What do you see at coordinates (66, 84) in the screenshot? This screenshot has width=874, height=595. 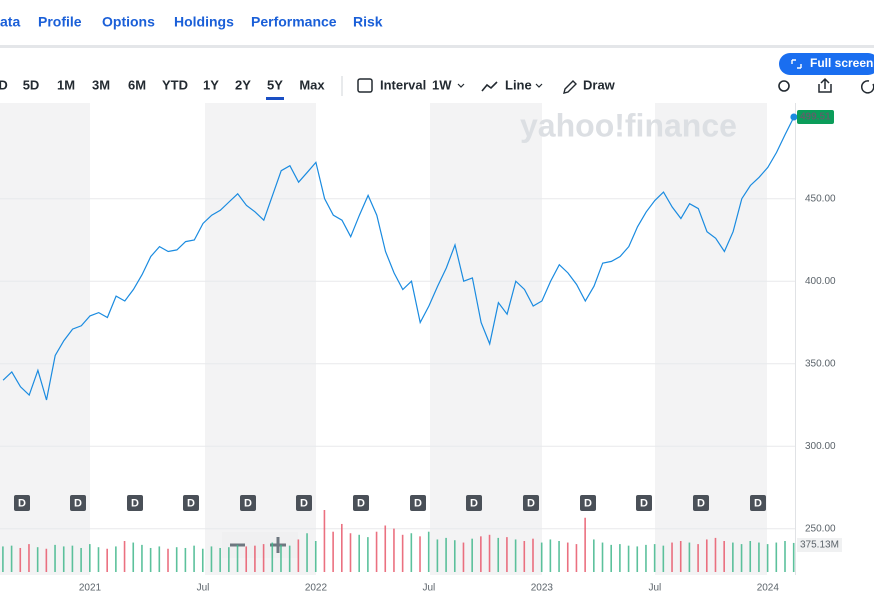 I see `range-button: 1M` at bounding box center [66, 84].